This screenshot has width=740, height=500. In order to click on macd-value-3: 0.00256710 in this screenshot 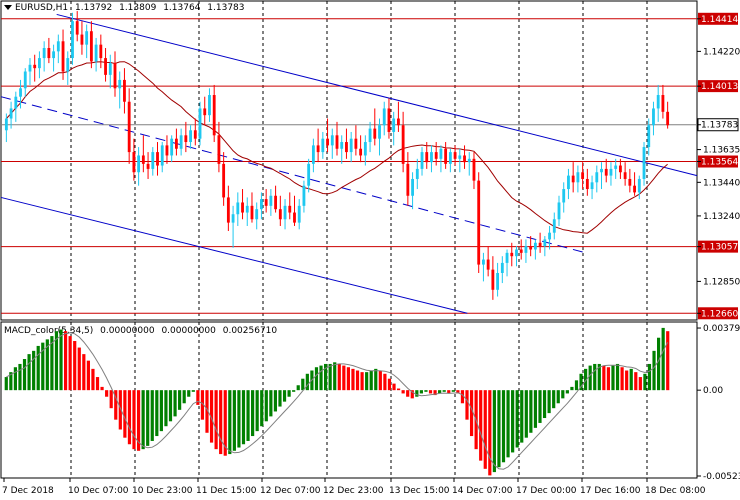, I will do `click(250, 331)`.